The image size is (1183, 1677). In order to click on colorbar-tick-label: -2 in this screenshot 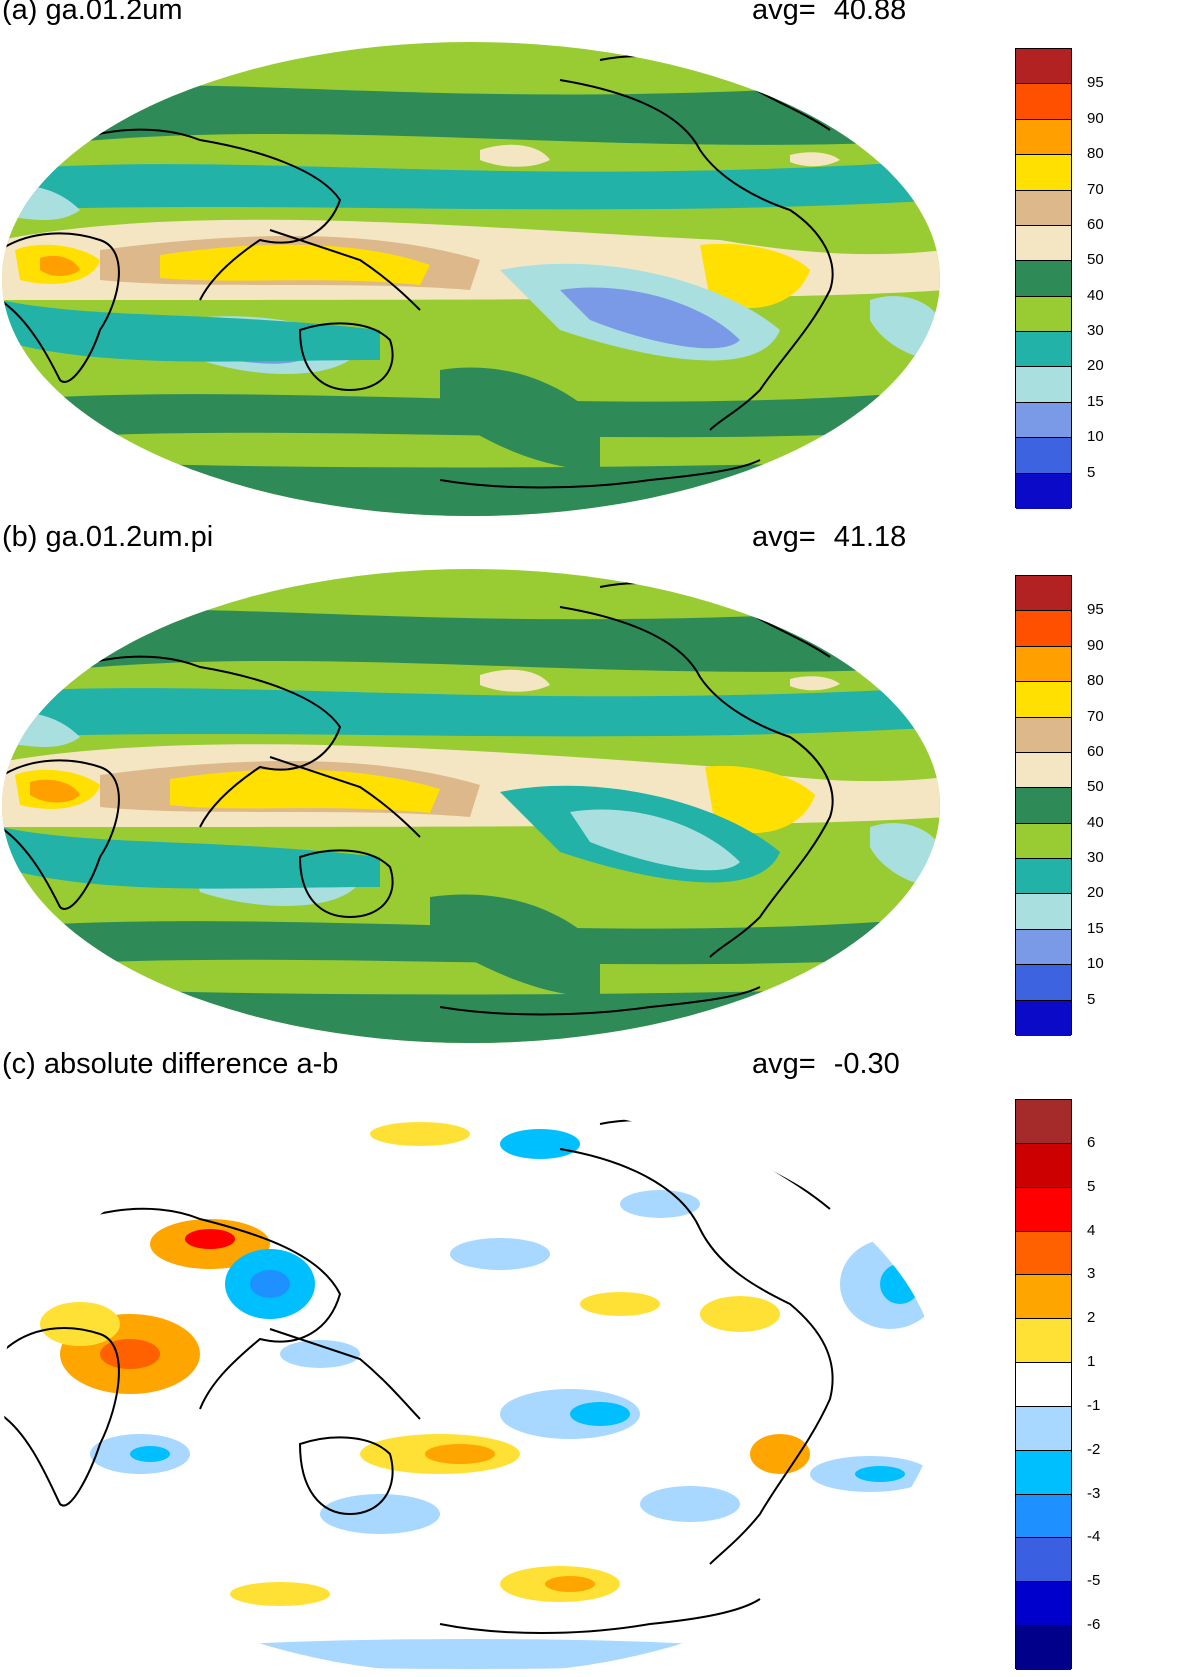, I will do `click(1094, 1449)`.